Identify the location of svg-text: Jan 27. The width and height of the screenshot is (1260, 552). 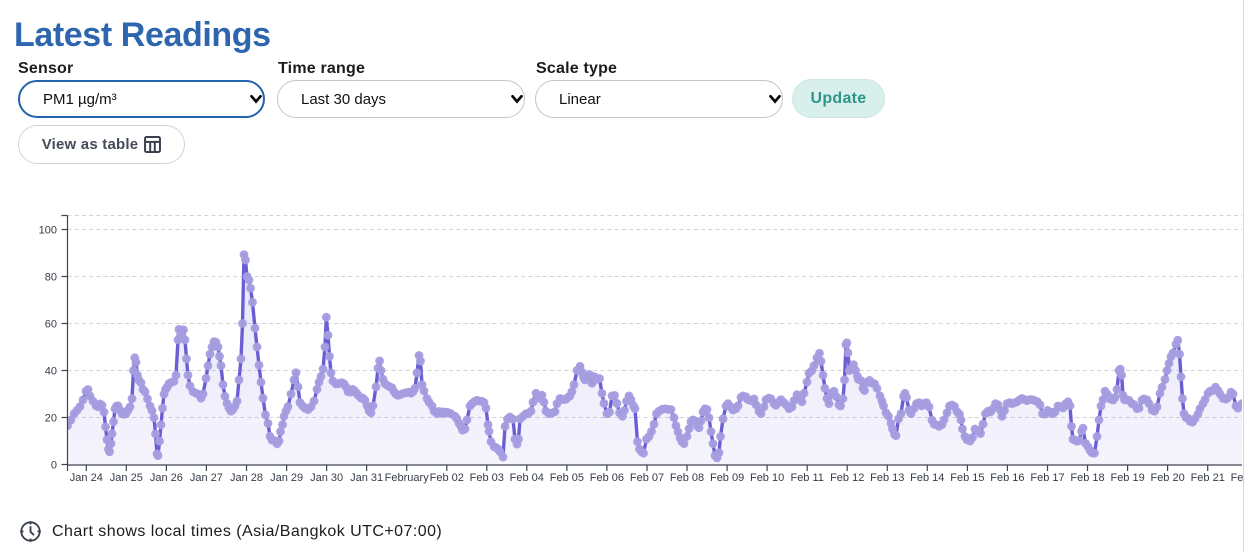
(206, 478).